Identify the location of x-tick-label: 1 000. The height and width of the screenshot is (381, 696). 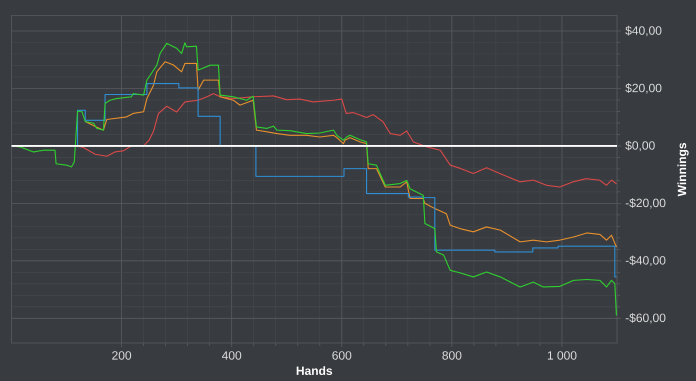
(562, 355).